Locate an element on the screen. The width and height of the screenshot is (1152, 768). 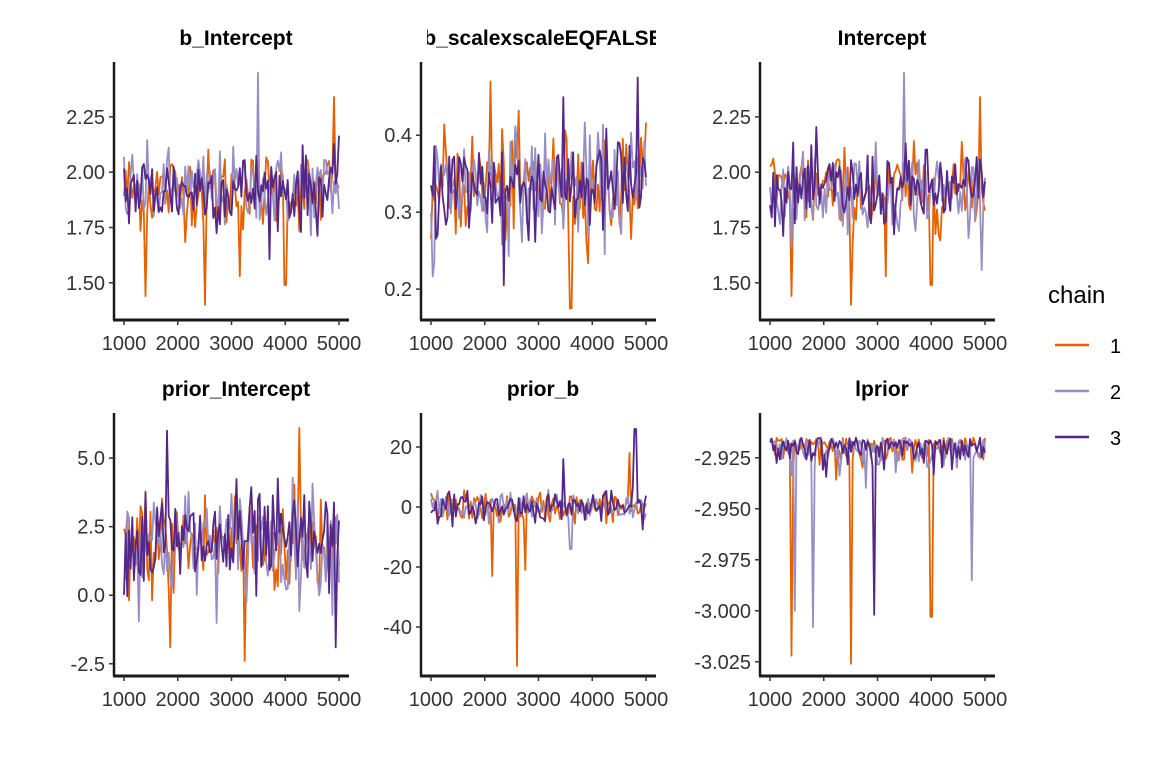
y-tick-label: 5.0 is located at coordinates (91, 459).